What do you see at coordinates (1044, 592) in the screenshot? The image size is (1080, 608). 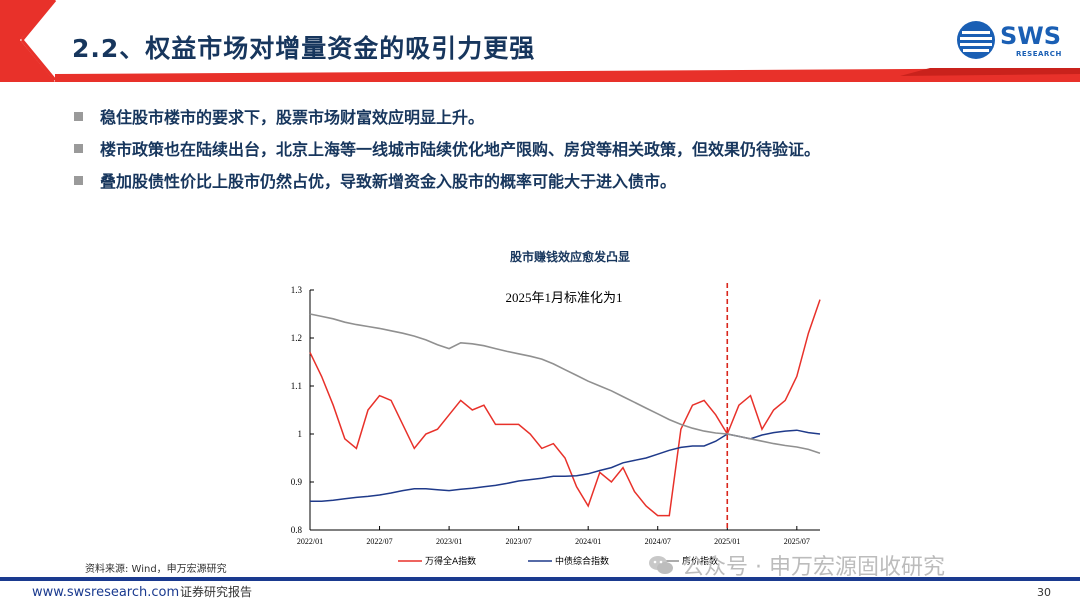 I see `page-number: 30` at bounding box center [1044, 592].